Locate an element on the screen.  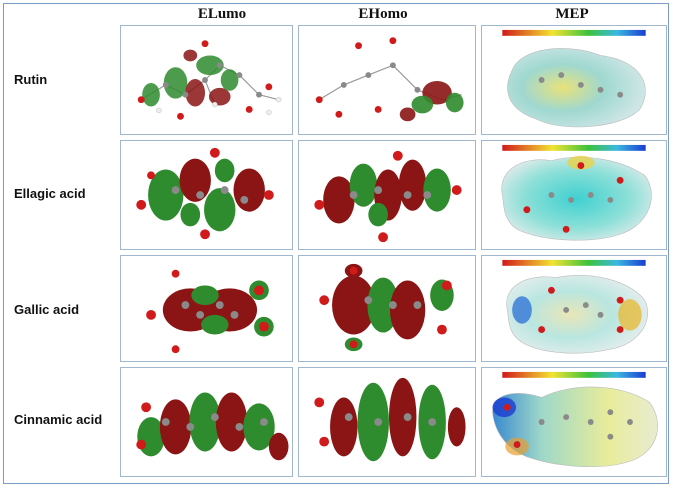
header-mep: MEP is located at coordinates (572, 14).